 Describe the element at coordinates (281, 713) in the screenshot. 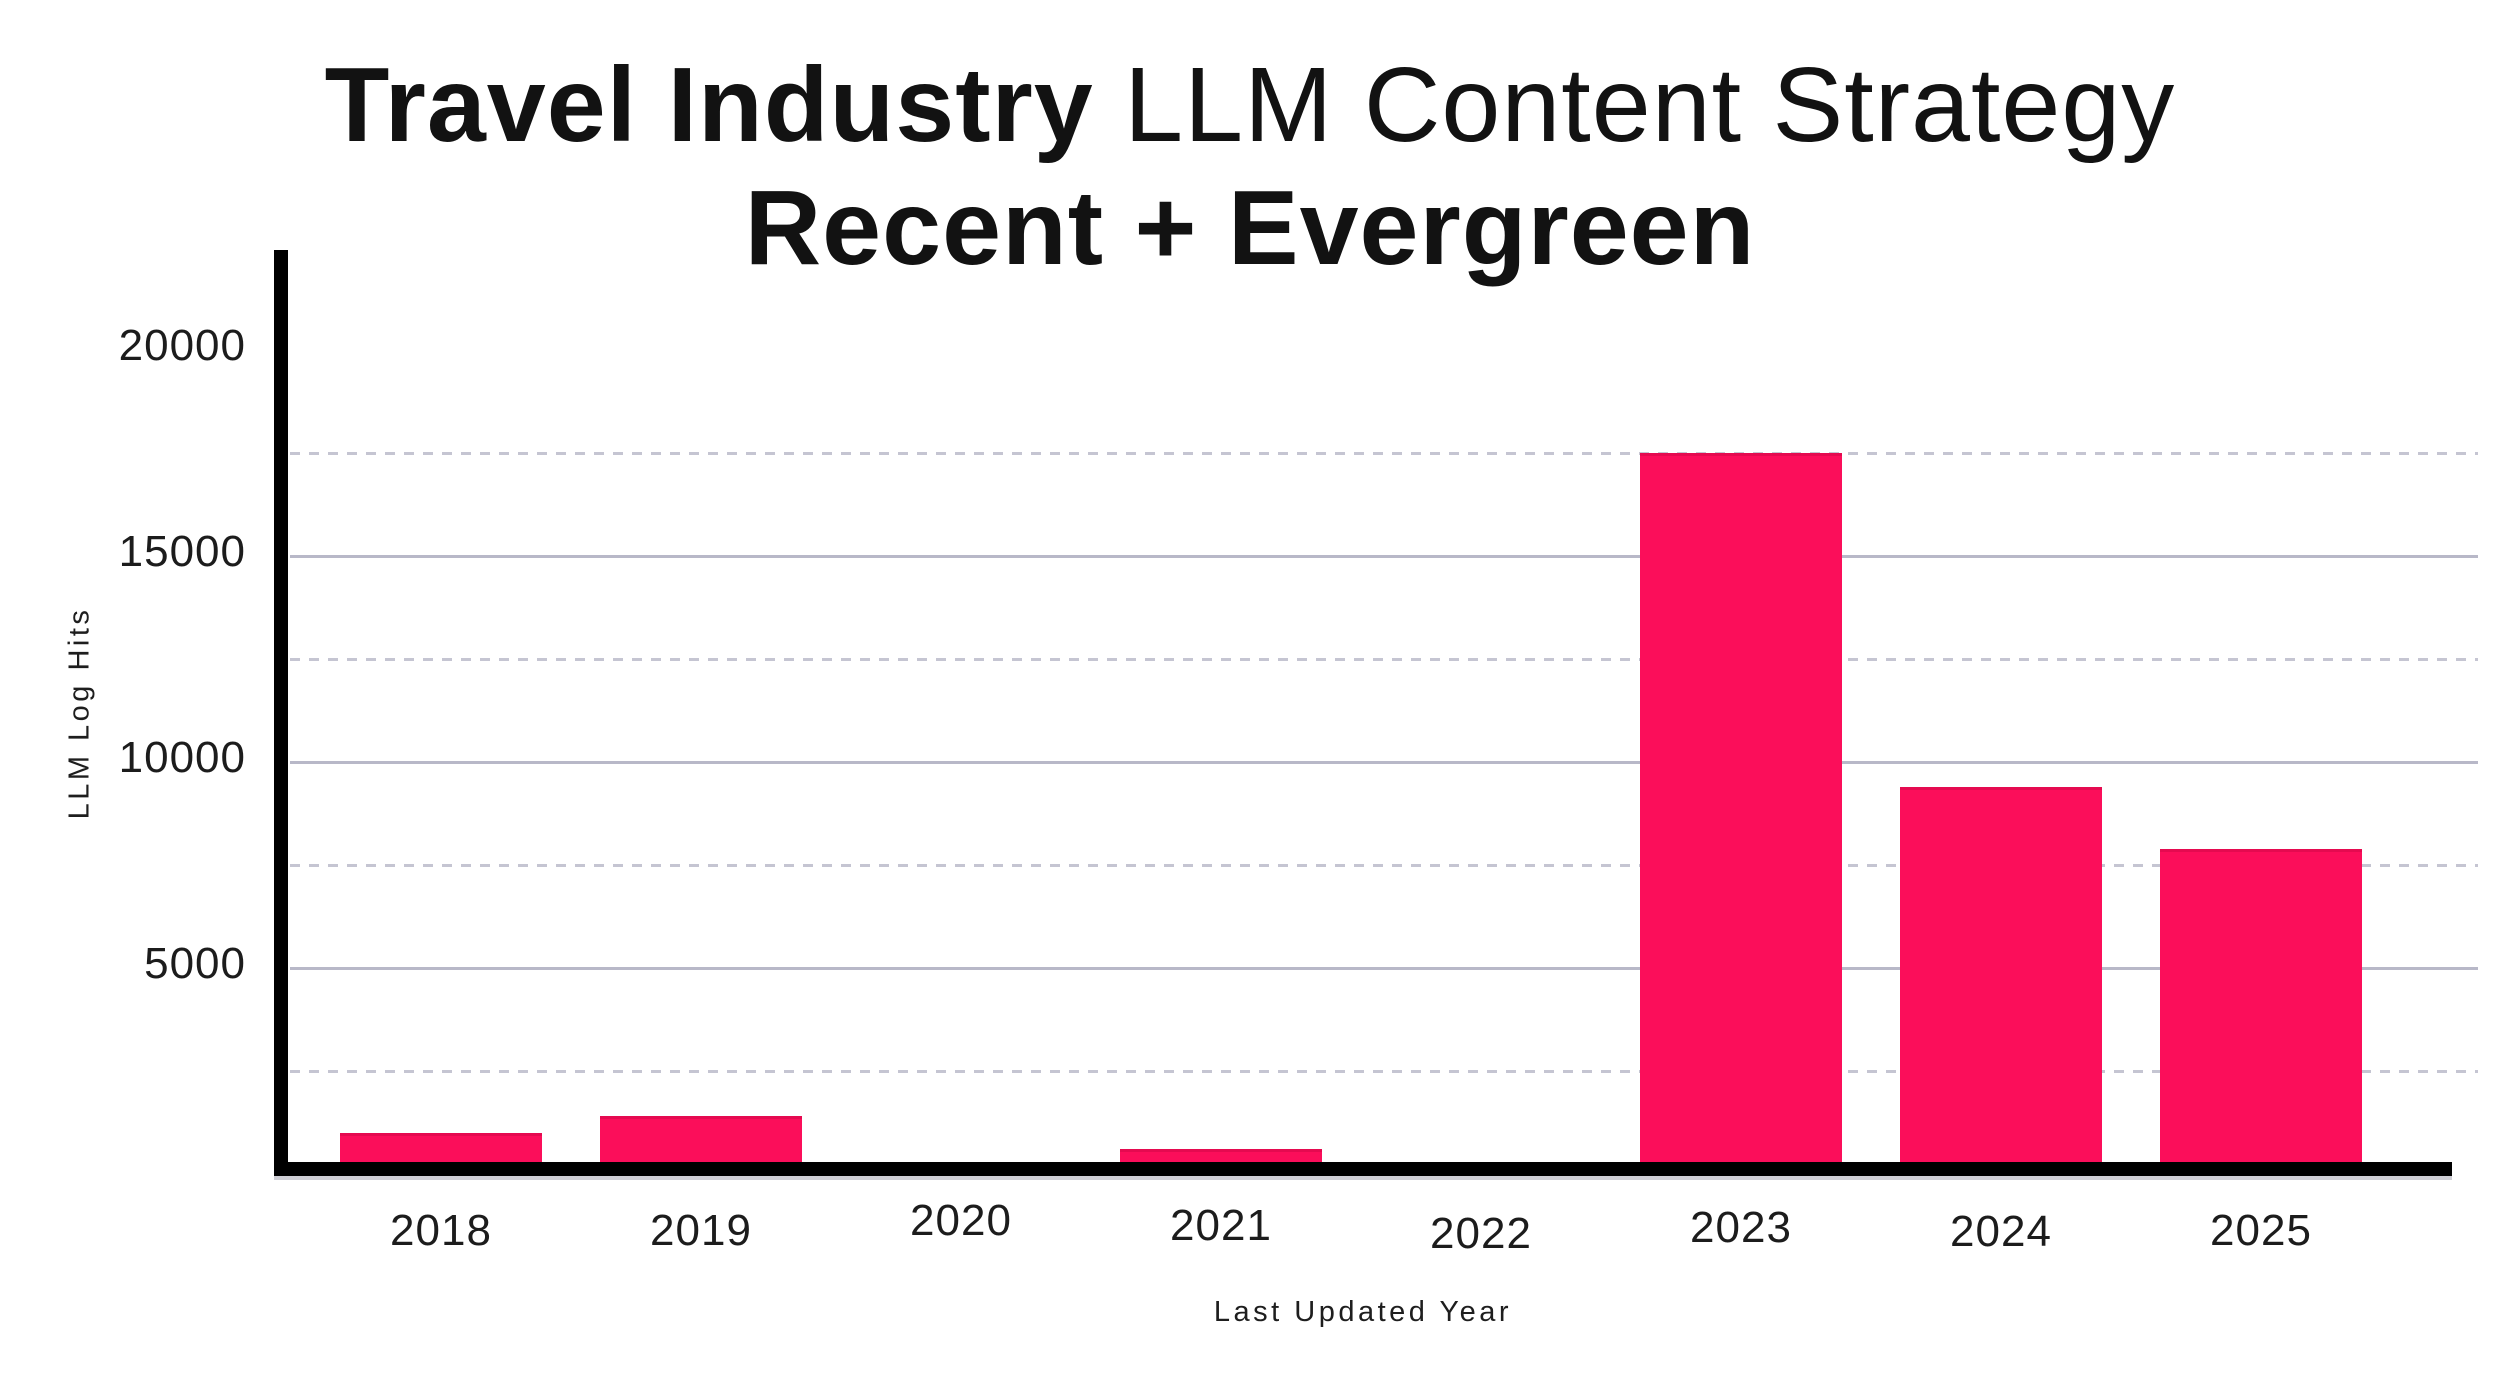

I see `y-axis-spine` at that location.